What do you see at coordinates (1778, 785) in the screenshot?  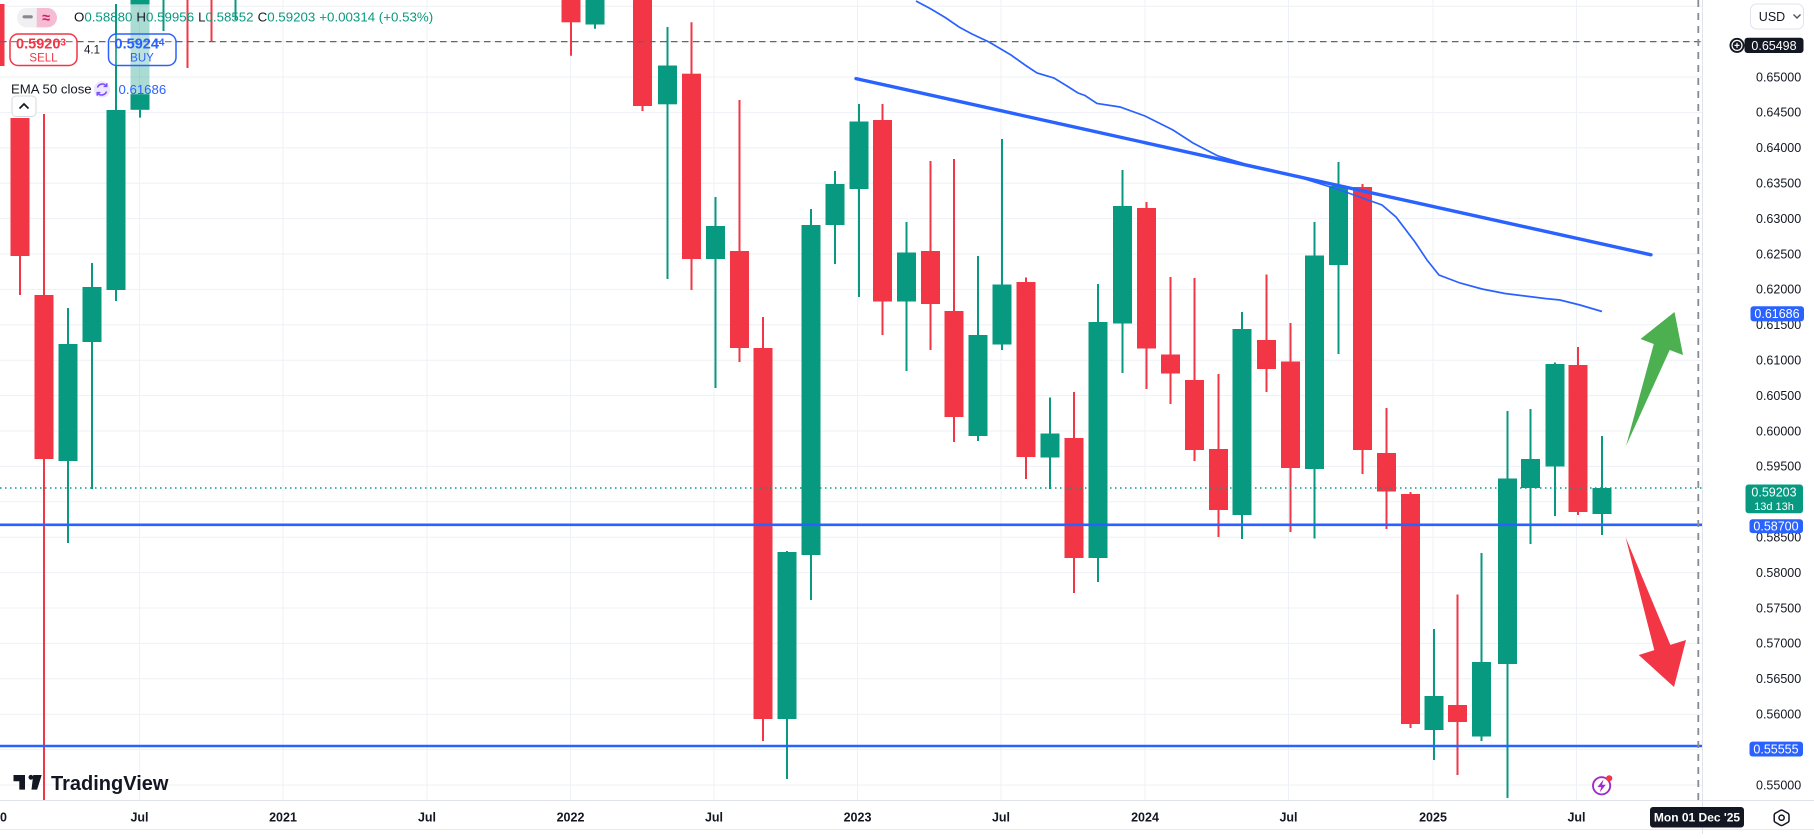 I see `svg-text: 0.55000` at bounding box center [1778, 785].